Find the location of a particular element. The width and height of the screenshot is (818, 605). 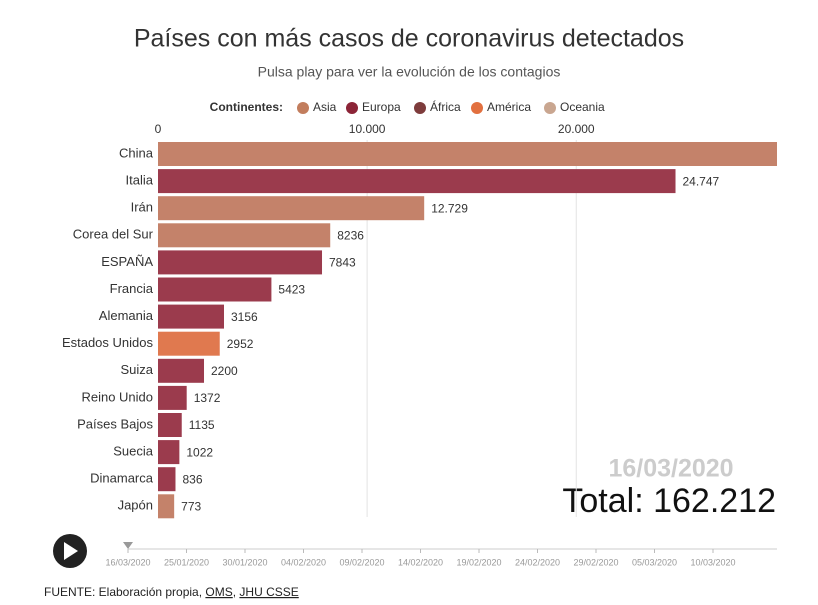

y-tick-label: Japón is located at coordinates (135, 505).